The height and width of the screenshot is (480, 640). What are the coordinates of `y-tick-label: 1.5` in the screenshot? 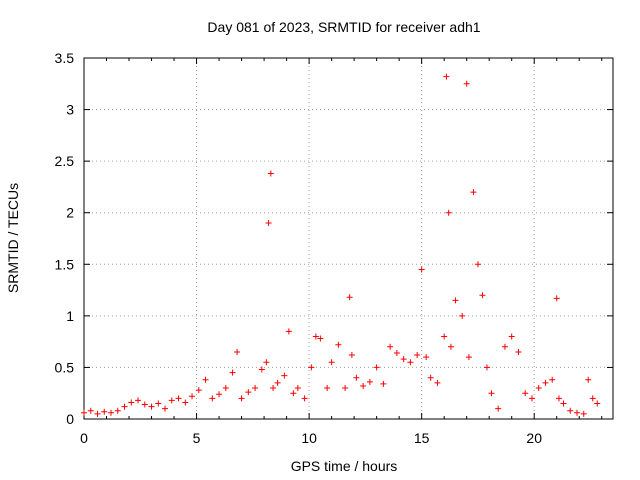 It's located at (65, 264).